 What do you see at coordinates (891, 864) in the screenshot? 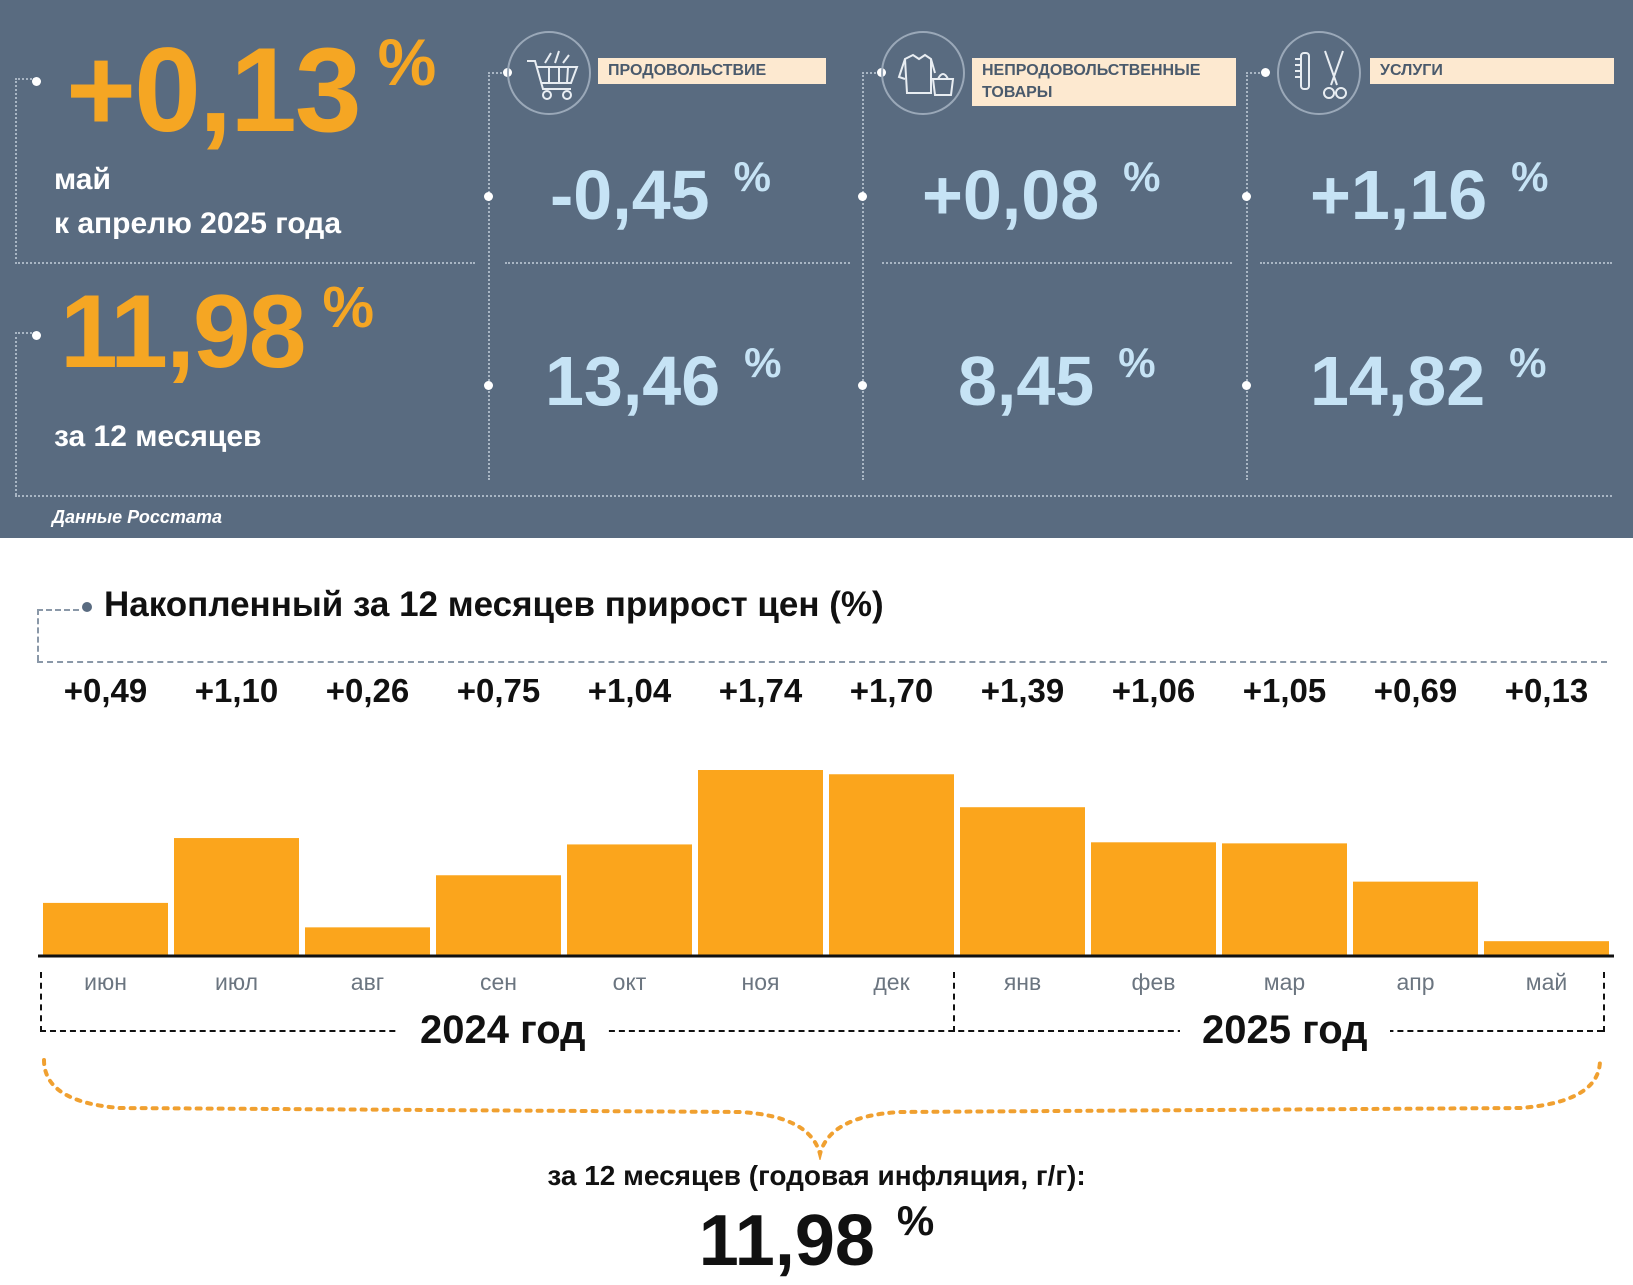
I see `bar-дек` at bounding box center [891, 864].